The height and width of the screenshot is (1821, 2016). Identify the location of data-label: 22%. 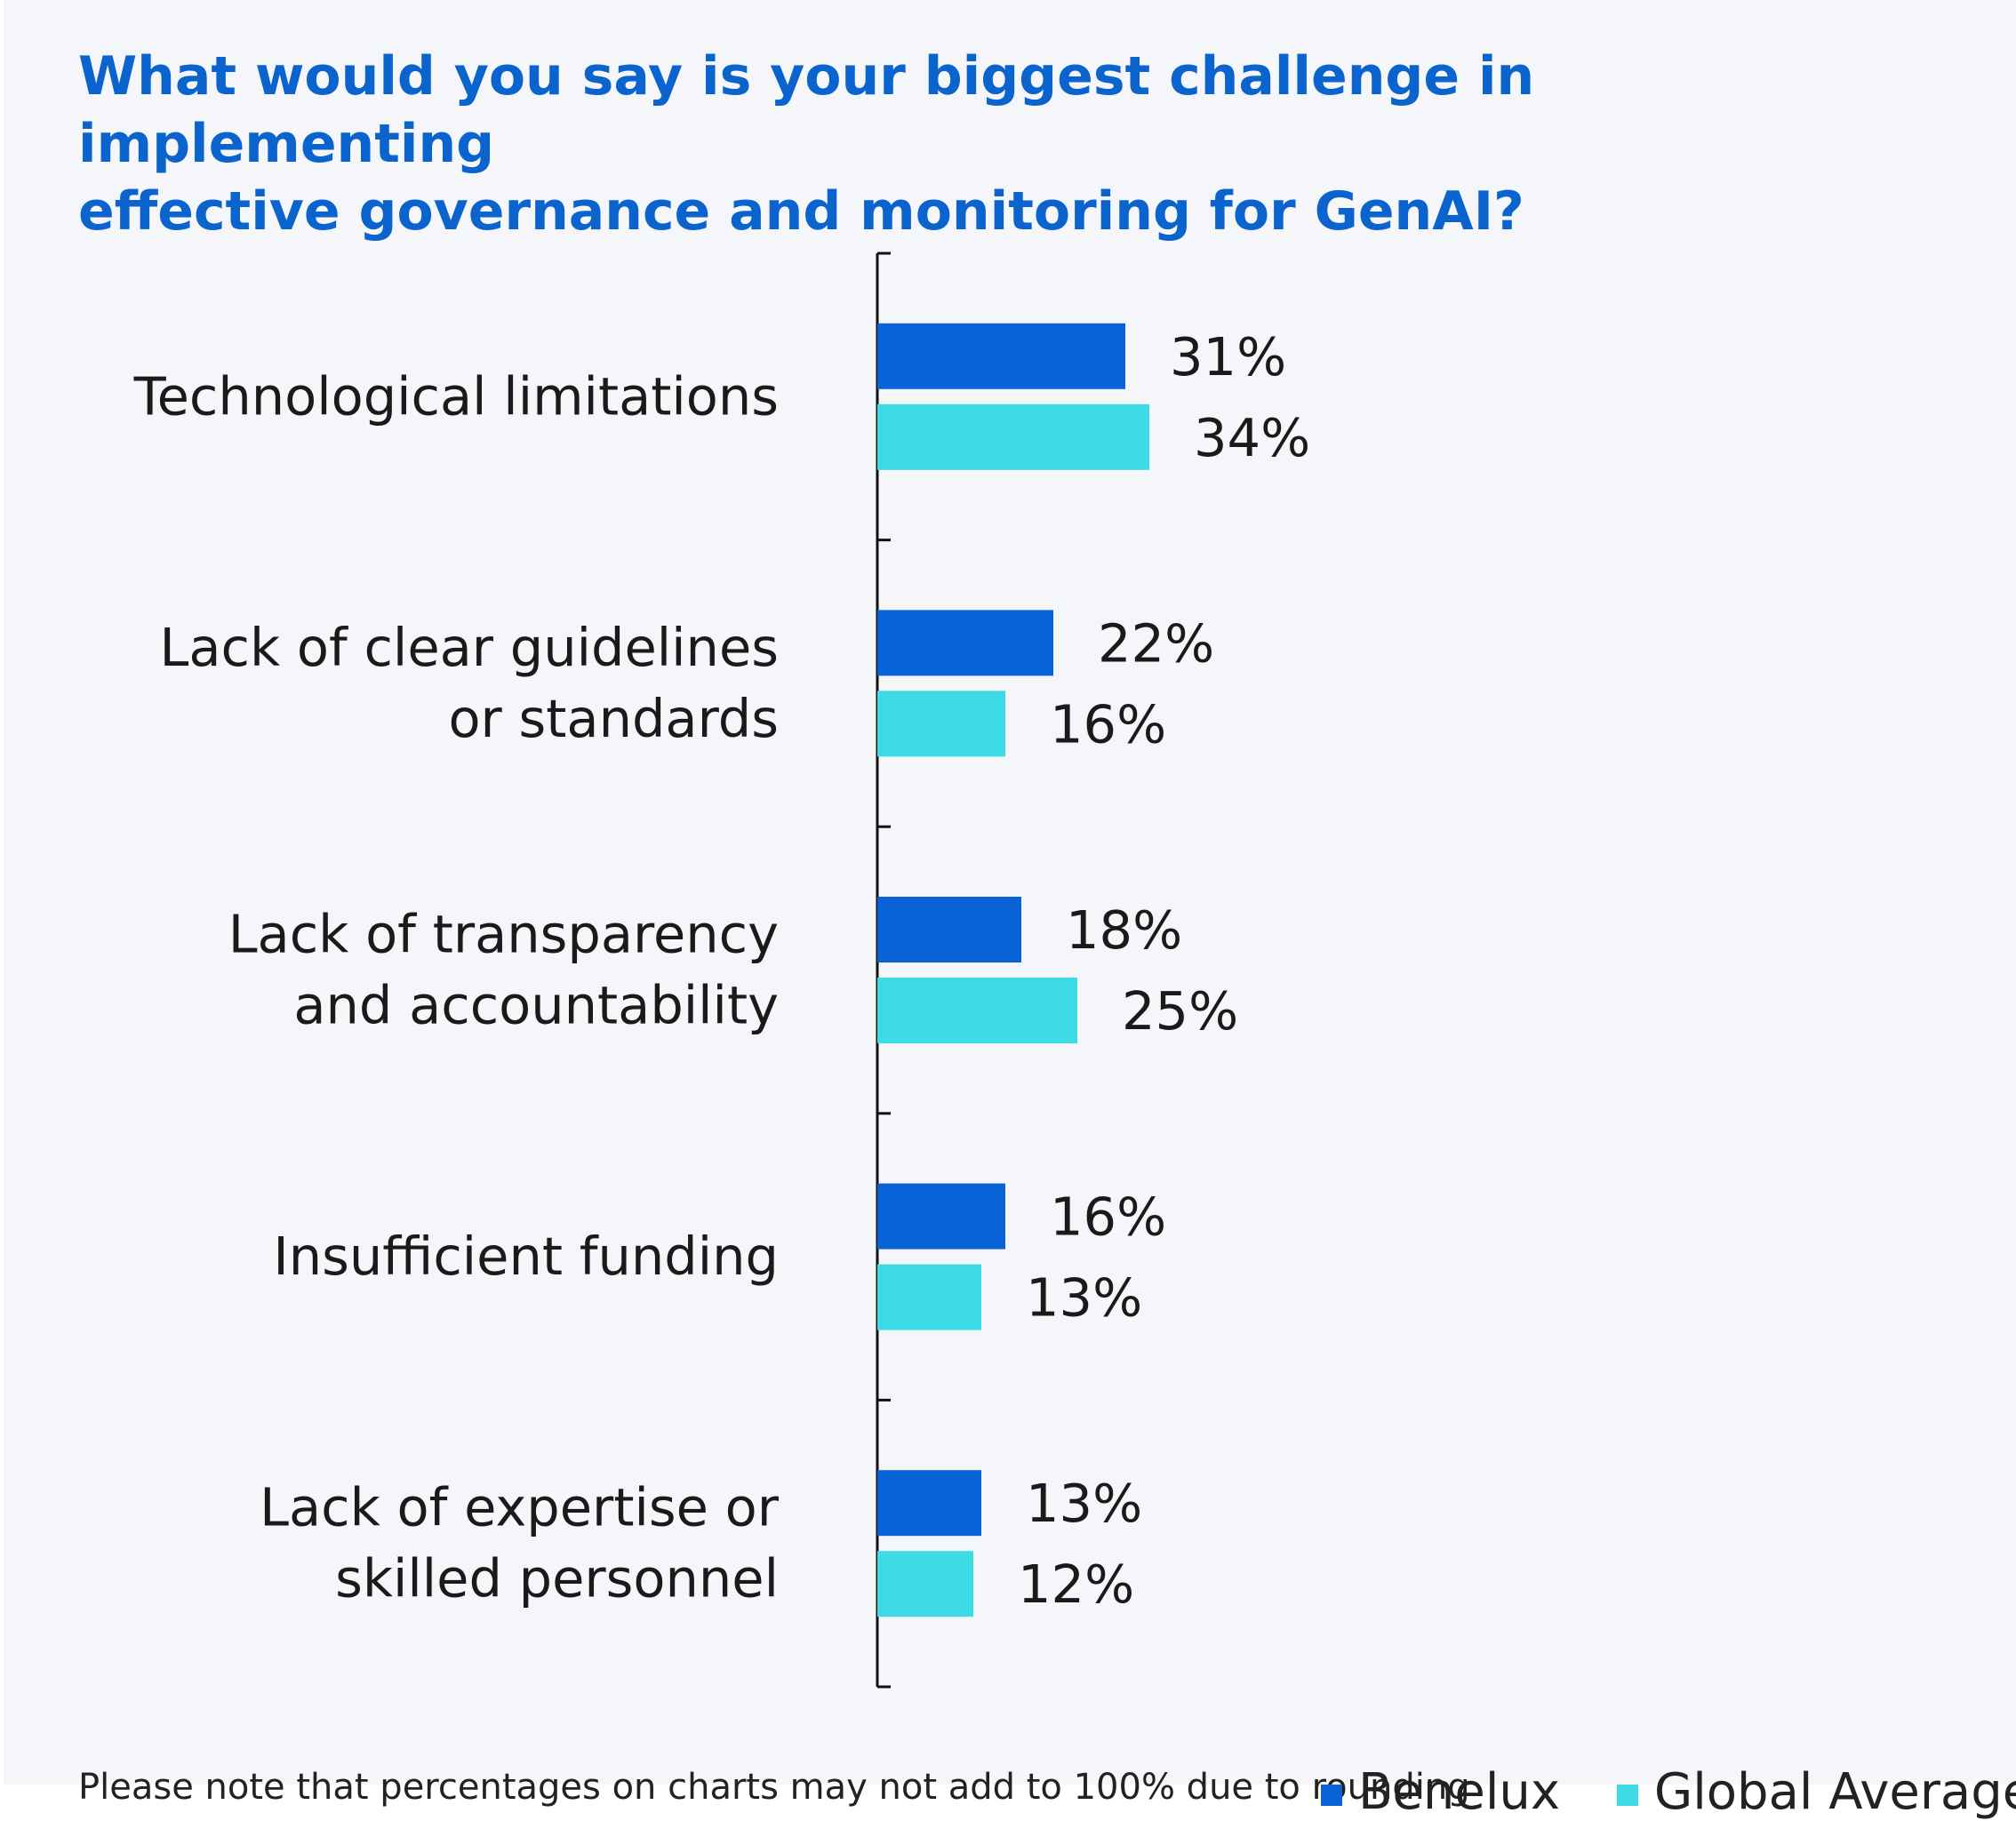
(1156, 643).